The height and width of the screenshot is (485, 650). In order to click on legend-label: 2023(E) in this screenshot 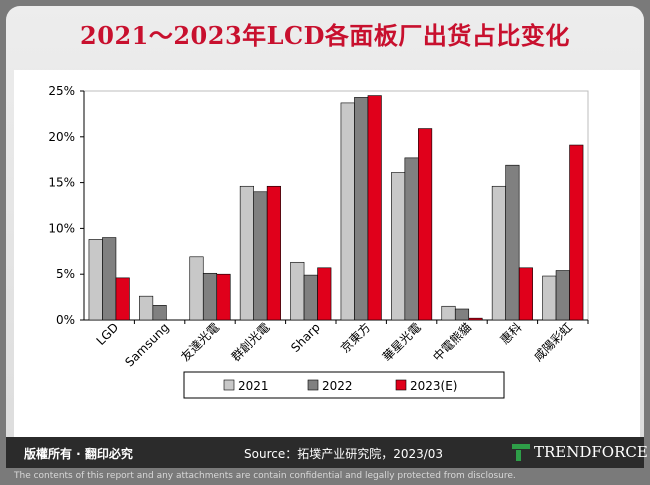, I will do `click(433, 386)`.